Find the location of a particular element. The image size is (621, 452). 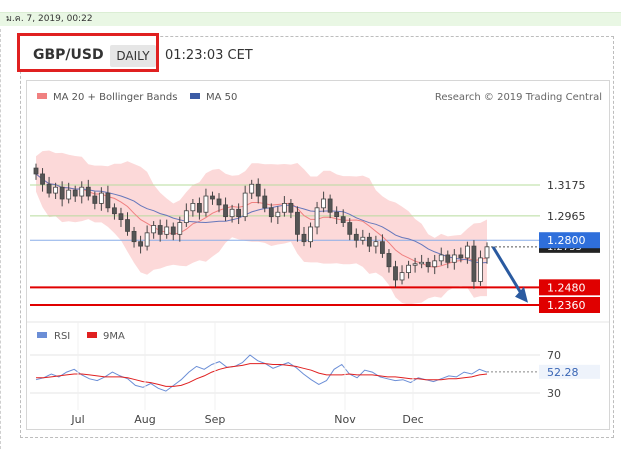

level-tag-1.2480 is located at coordinates (569, 287).